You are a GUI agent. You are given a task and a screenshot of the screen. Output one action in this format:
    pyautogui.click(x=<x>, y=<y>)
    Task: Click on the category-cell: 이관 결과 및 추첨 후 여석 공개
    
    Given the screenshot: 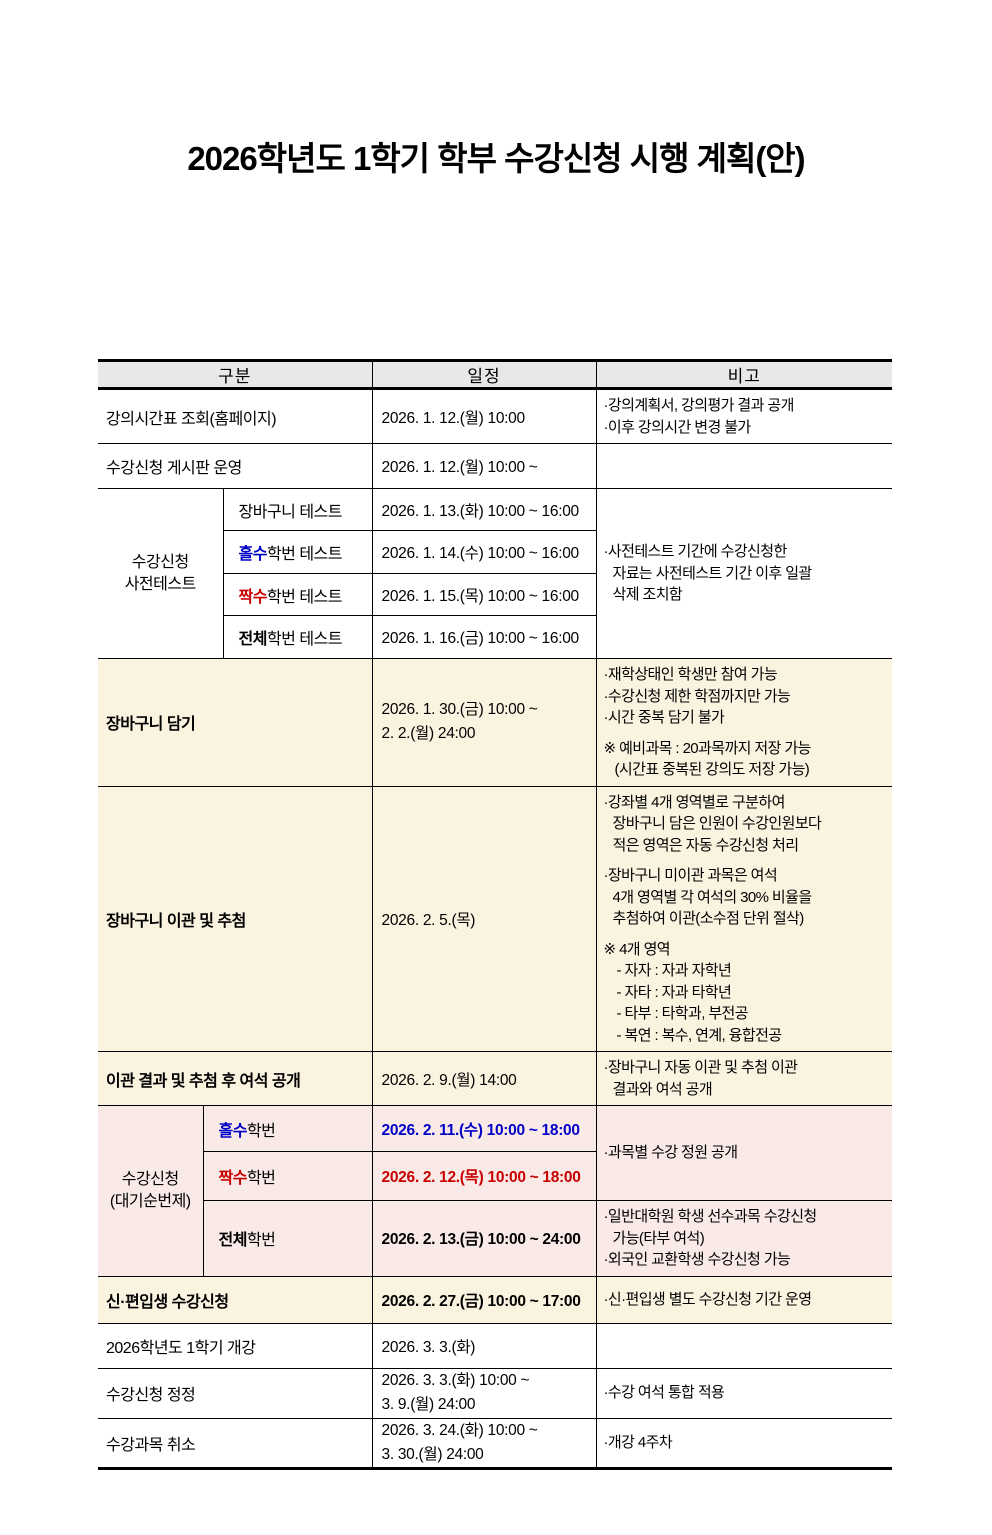 What is the action you would take?
    pyautogui.click(x=235, y=1078)
    